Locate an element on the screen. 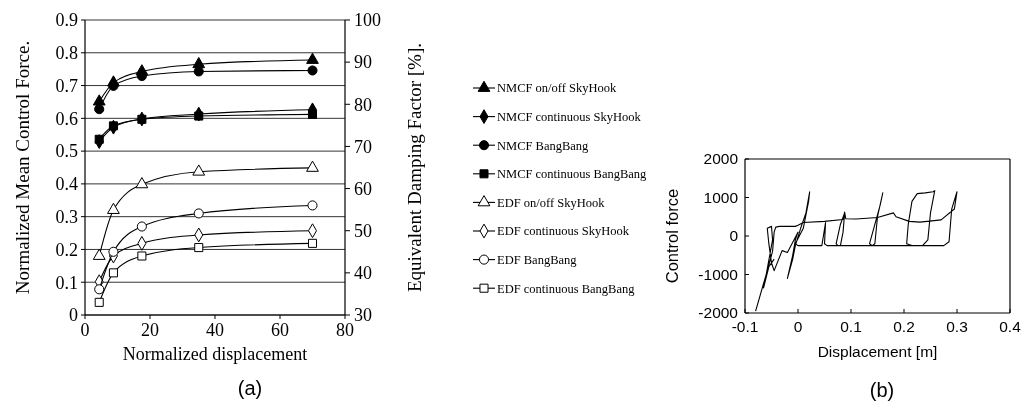 The height and width of the screenshot is (414, 1027). y2-tick-label: 100 is located at coordinates (367, 20).